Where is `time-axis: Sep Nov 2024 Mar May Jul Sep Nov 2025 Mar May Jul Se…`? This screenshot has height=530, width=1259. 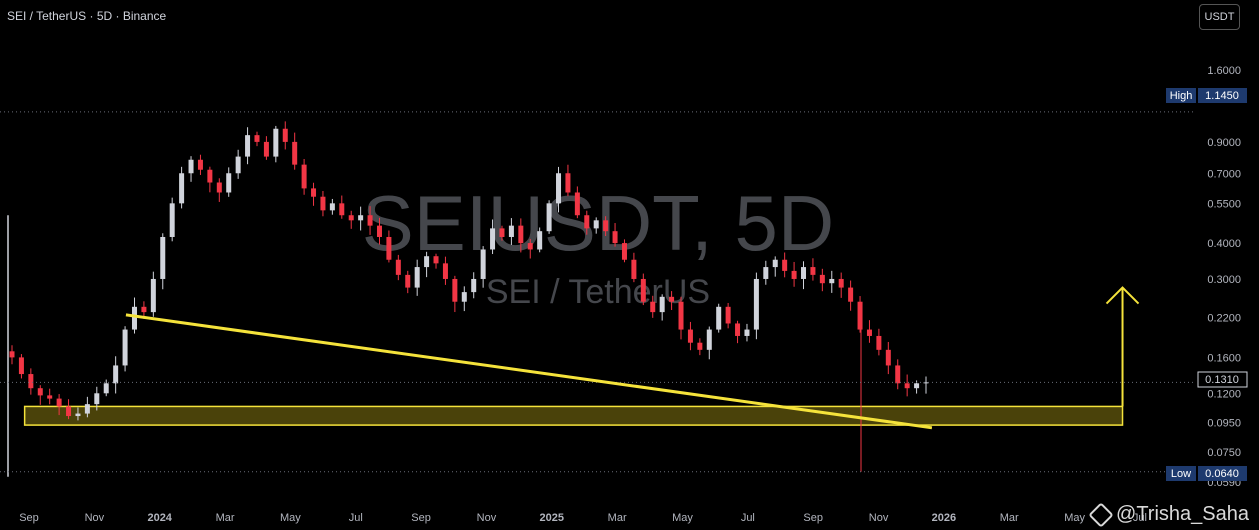
time-axis: Sep Nov 2024 Mar May Jul Sep Nov 2025 Mar May Jul Se… is located at coordinates (583, 518).